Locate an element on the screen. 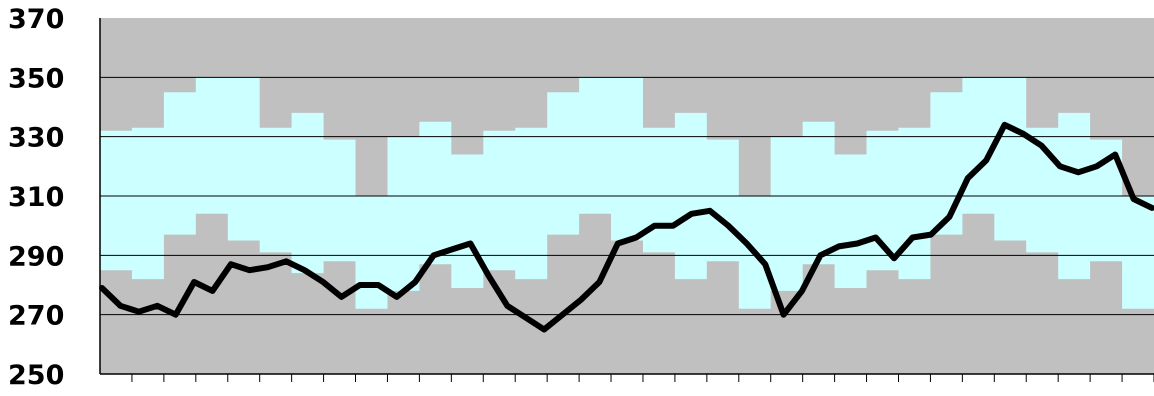 The width and height of the screenshot is (1154, 396). y-tick-label: 270 is located at coordinates (36, 316).